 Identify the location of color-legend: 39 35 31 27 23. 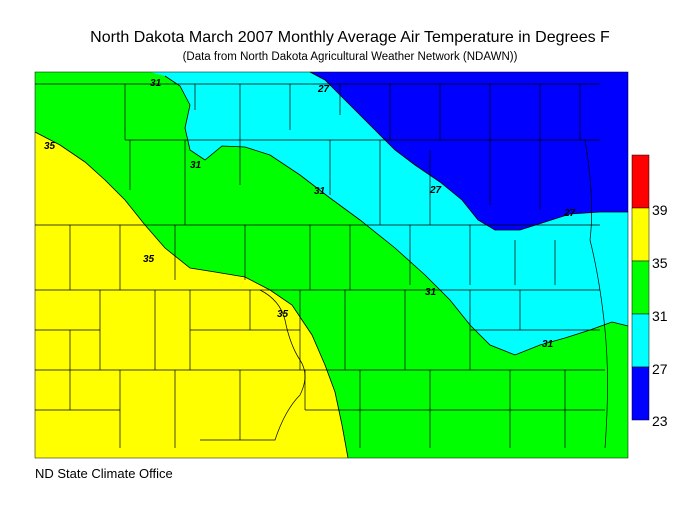
(649, 291).